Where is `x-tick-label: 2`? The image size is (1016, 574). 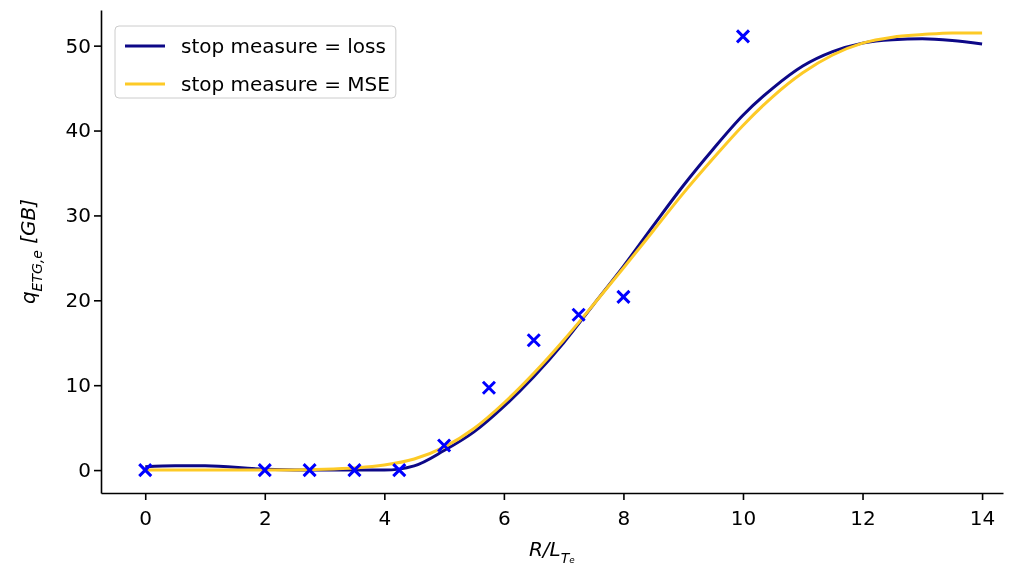 x-tick-label: 2 is located at coordinates (265, 518).